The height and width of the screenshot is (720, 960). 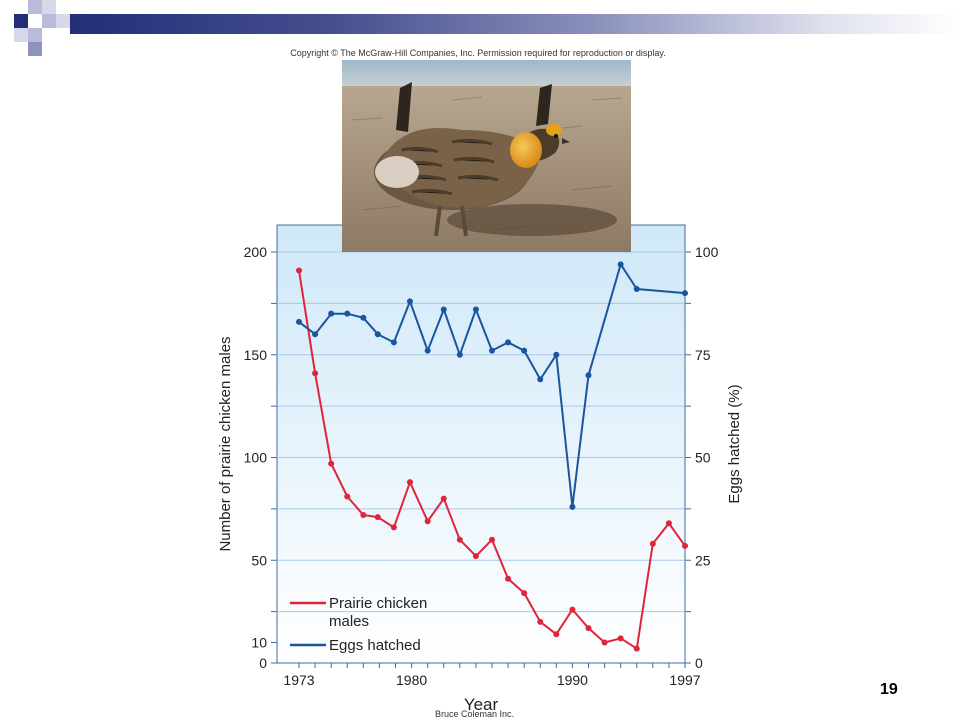 What do you see at coordinates (375, 645) in the screenshot?
I see `legend-label: Eggs hatched` at bounding box center [375, 645].